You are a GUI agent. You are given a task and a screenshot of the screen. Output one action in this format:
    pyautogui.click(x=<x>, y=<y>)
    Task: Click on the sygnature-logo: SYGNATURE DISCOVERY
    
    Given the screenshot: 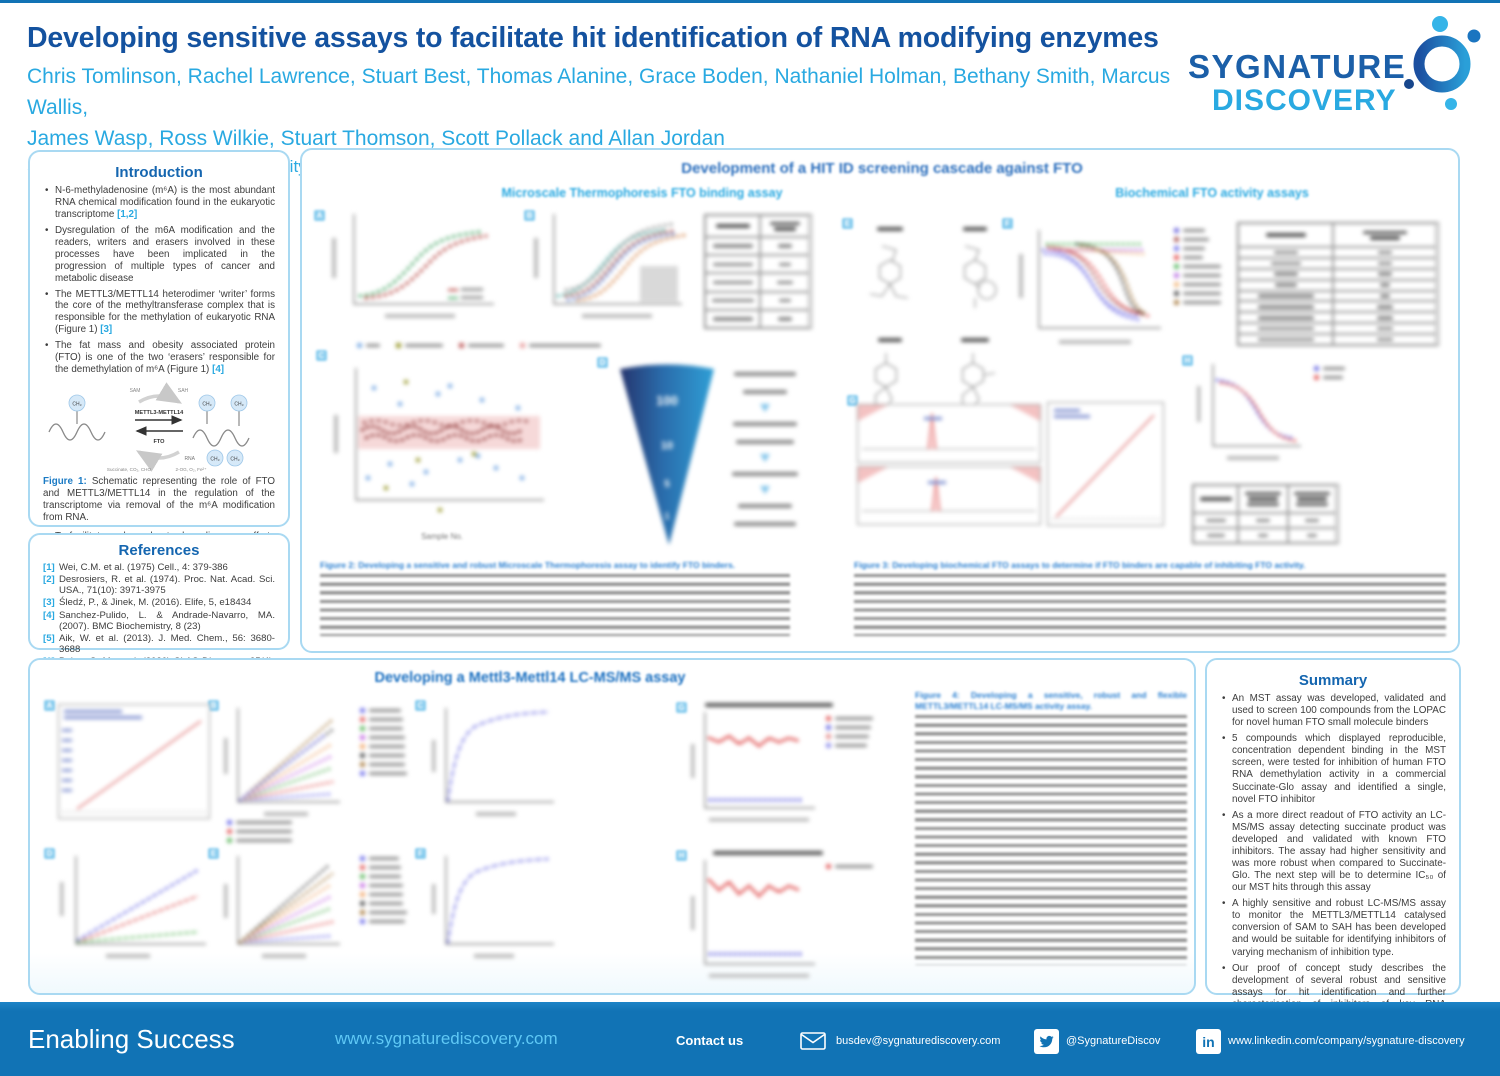 What is the action you would take?
    pyautogui.click(x=1338, y=65)
    